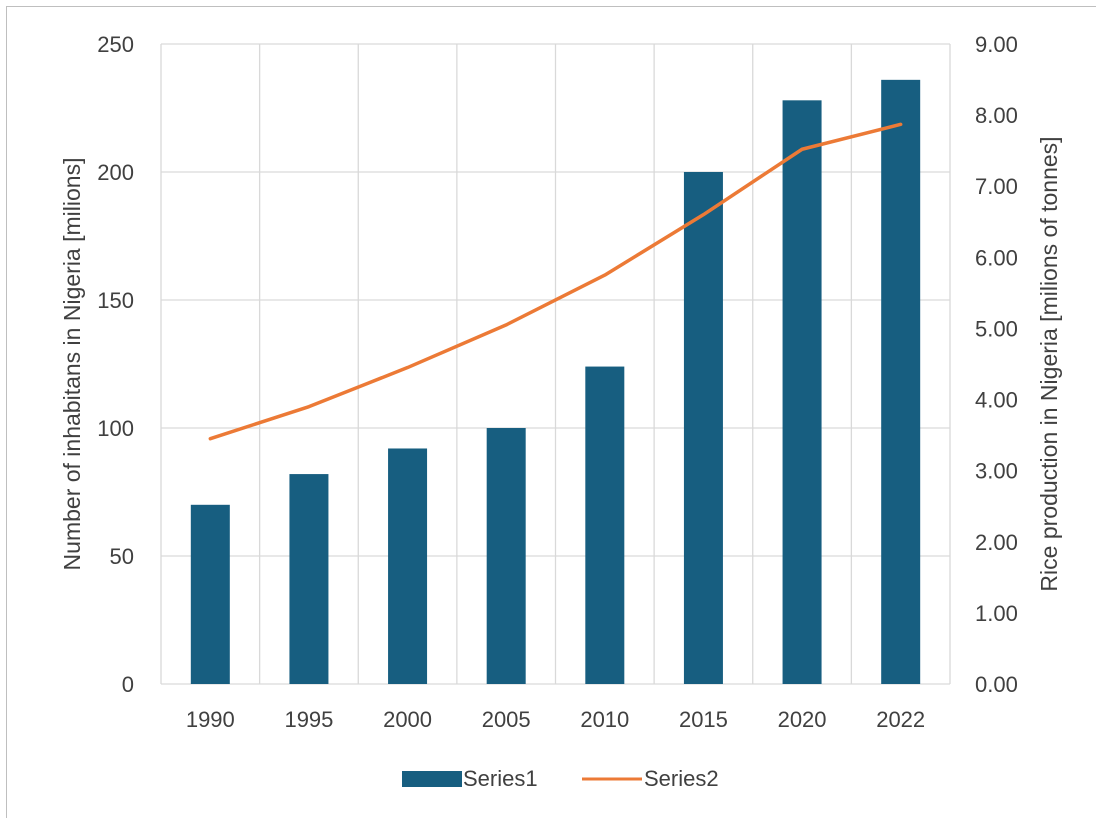 The width and height of the screenshot is (1098, 819). Describe the element at coordinates (432, 779) in the screenshot. I see `legend-series1-swatch` at that location.